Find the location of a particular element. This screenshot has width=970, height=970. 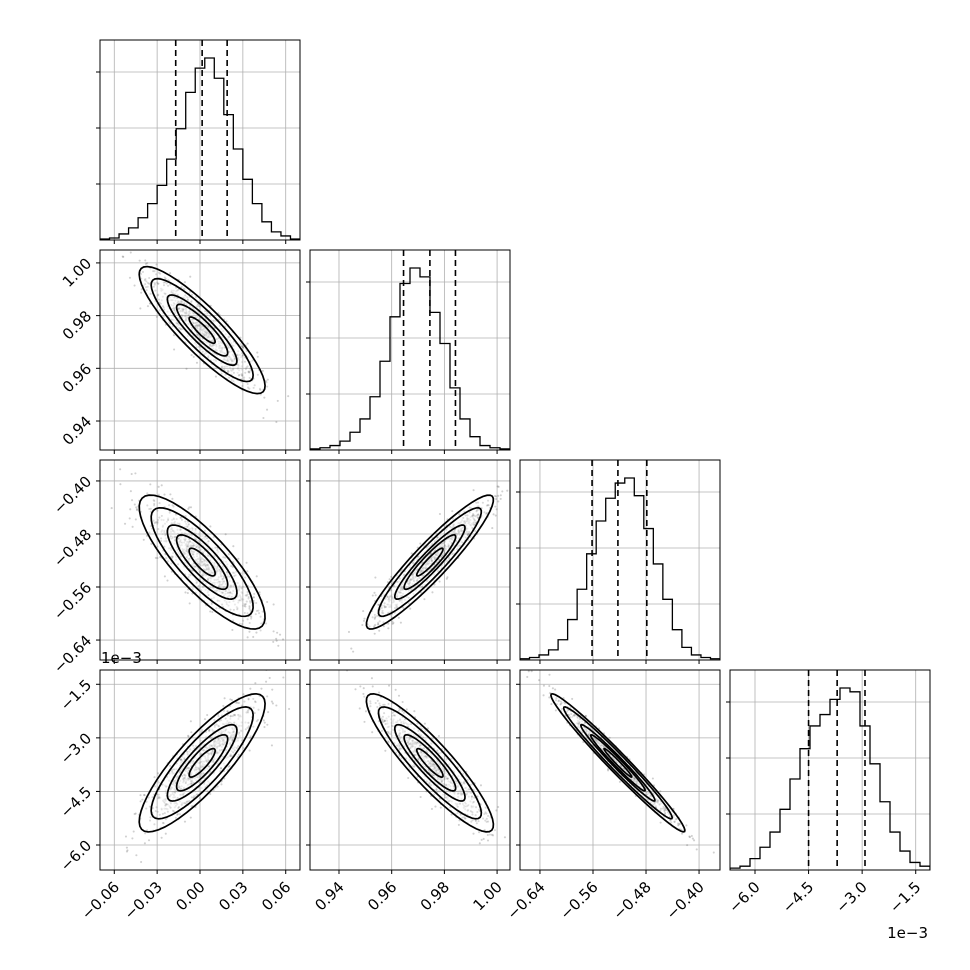

density-core is located at coordinates (429, 562).